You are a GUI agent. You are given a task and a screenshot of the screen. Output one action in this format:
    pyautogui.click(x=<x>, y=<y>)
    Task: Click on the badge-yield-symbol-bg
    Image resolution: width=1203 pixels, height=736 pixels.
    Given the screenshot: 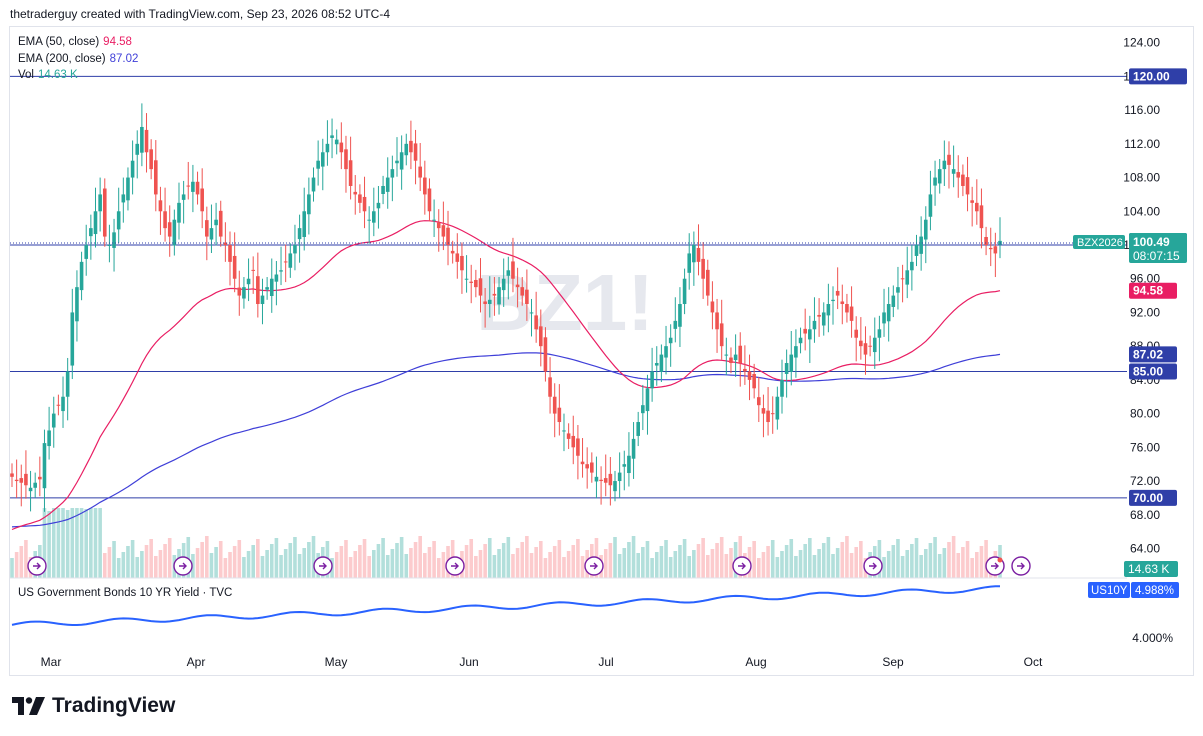 What is the action you would take?
    pyautogui.click(x=1109, y=590)
    